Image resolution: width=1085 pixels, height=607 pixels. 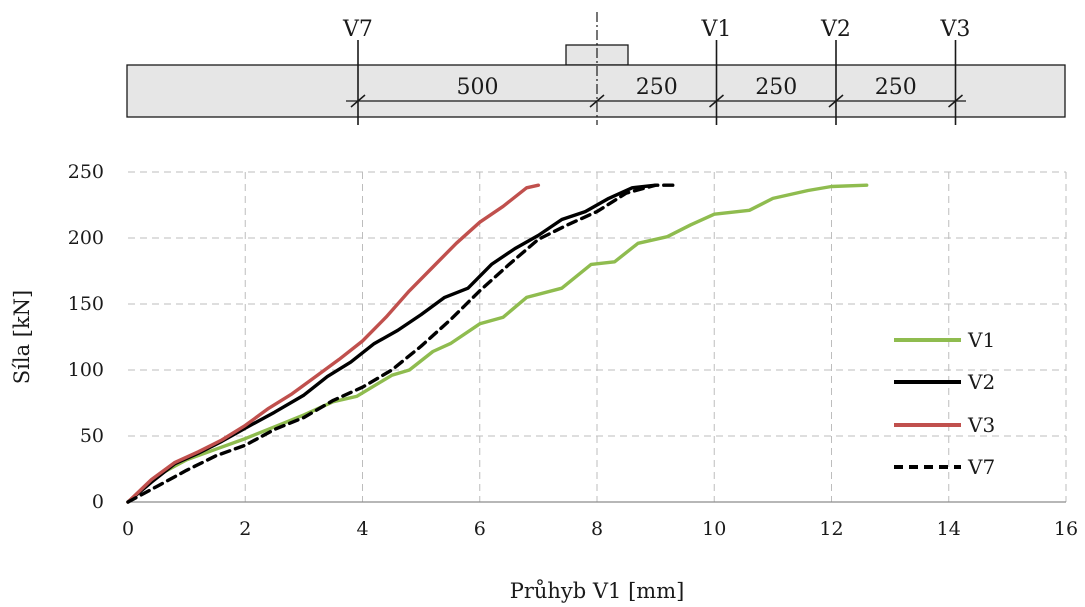 What do you see at coordinates (86, 370) in the screenshot?
I see `y-tick-label-100: 100` at bounding box center [86, 370].